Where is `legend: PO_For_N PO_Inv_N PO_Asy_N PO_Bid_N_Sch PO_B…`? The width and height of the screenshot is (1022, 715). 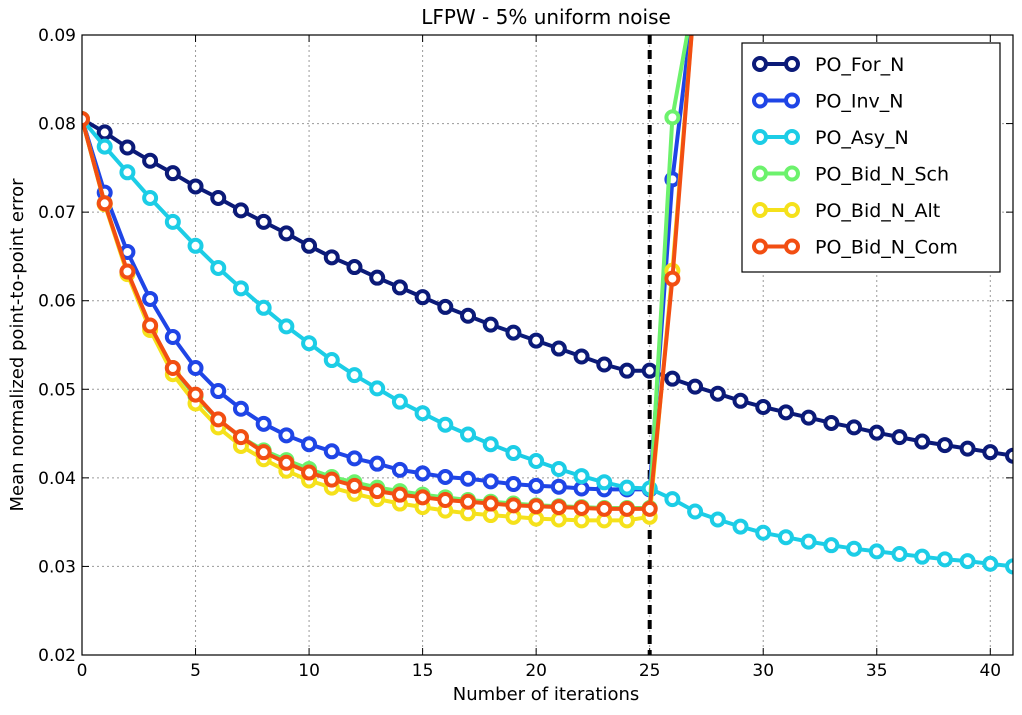
legend: PO_For_N PO_Inv_N PO_Asy_N PO_Bid_N_Sch PO_B… is located at coordinates (871, 157).